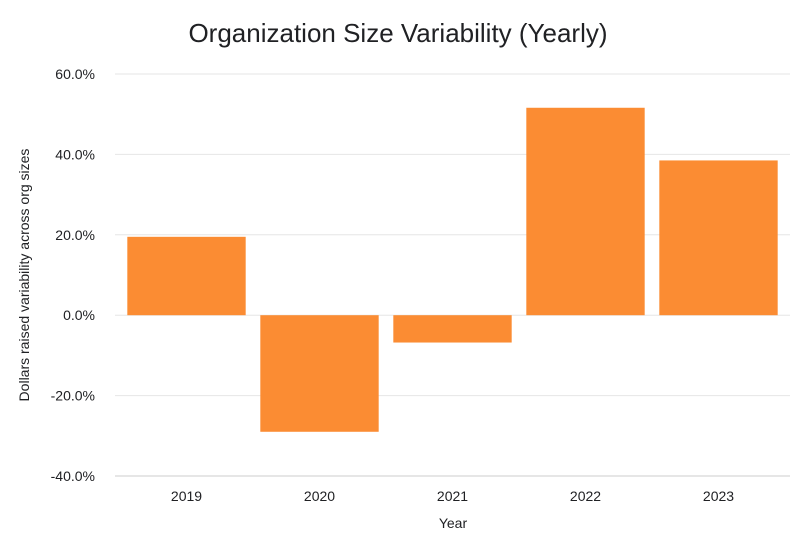 Image resolution: width=798 pixels, height=550 pixels. Describe the element at coordinates (585, 496) in the screenshot. I see `x-tick-label: 2022` at that location.